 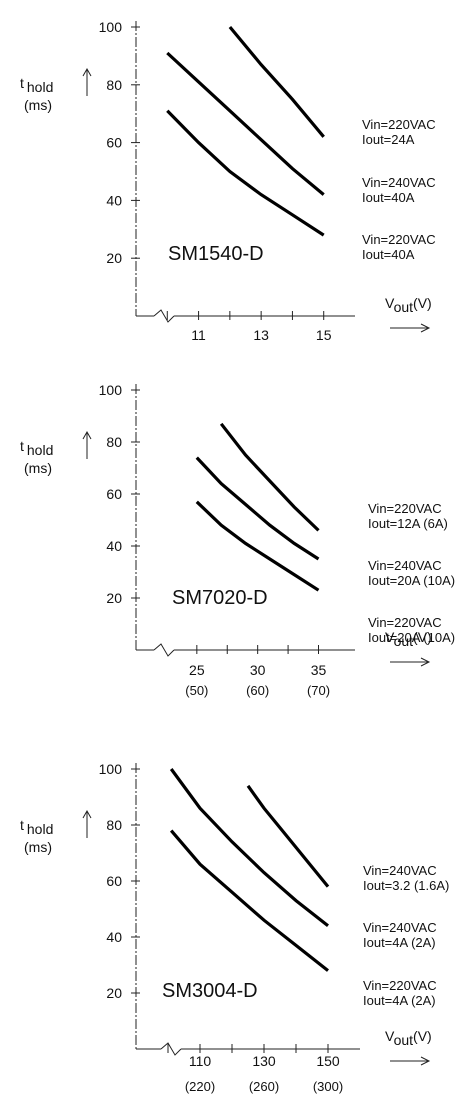 I want to click on x-tick-label: 150, so click(x=328, y=1061).